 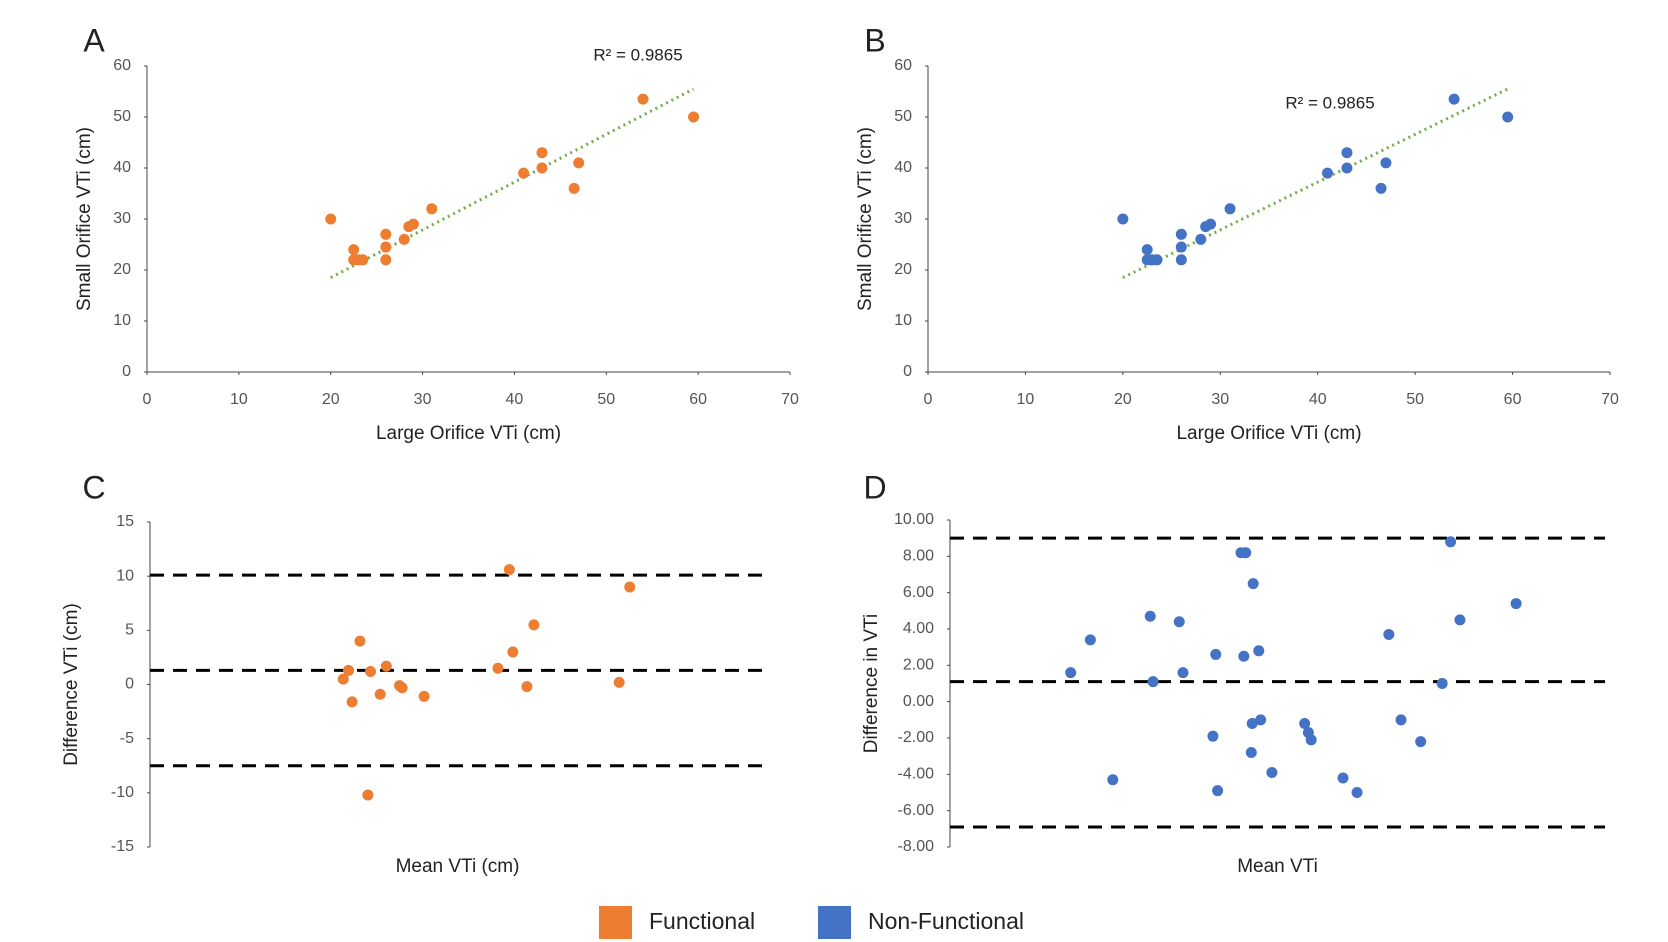 I want to click on y-tick-label: 15, so click(x=125, y=521).